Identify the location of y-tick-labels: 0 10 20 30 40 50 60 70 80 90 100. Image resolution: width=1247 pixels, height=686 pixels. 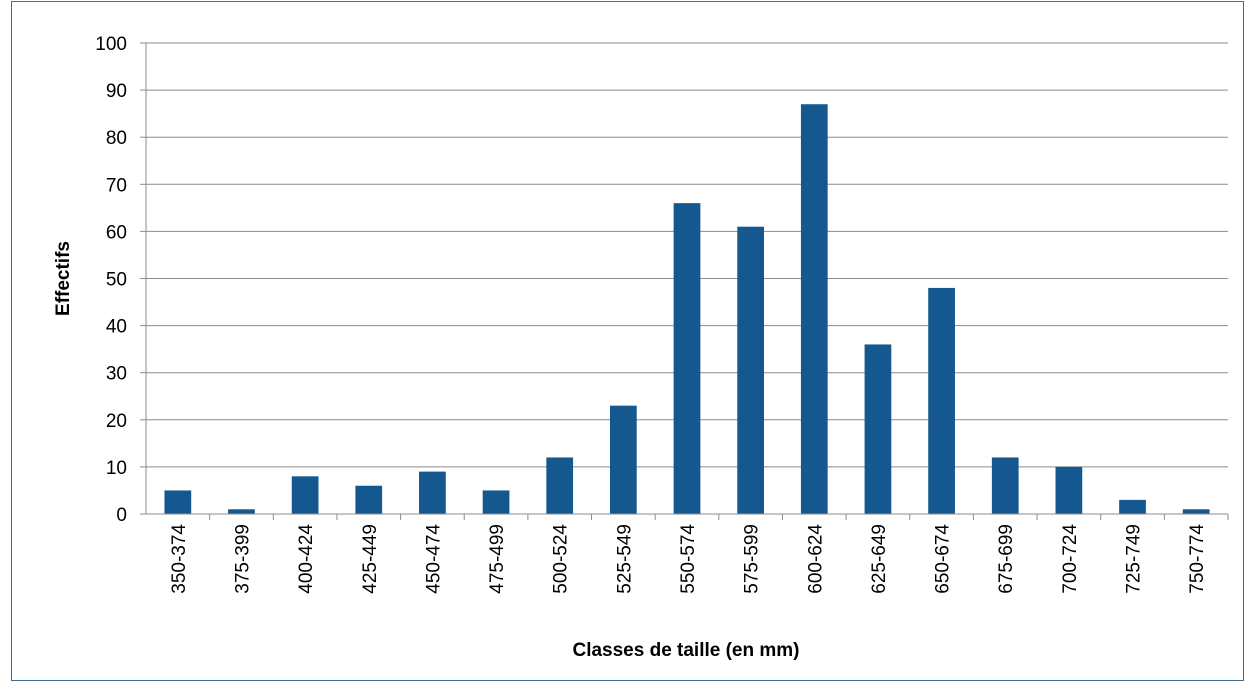
(111, 280).